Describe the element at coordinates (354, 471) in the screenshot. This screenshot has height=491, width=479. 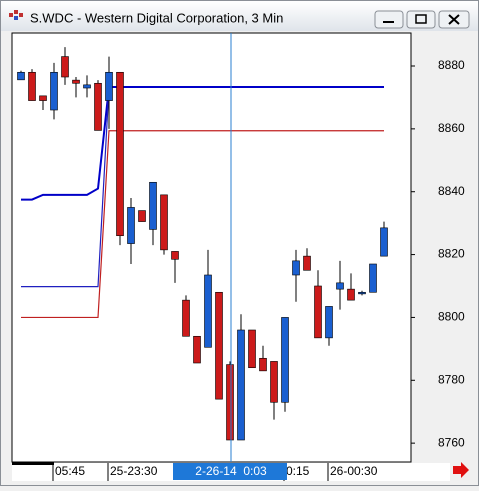
I see `x-tick-label: 26-00:30` at that location.